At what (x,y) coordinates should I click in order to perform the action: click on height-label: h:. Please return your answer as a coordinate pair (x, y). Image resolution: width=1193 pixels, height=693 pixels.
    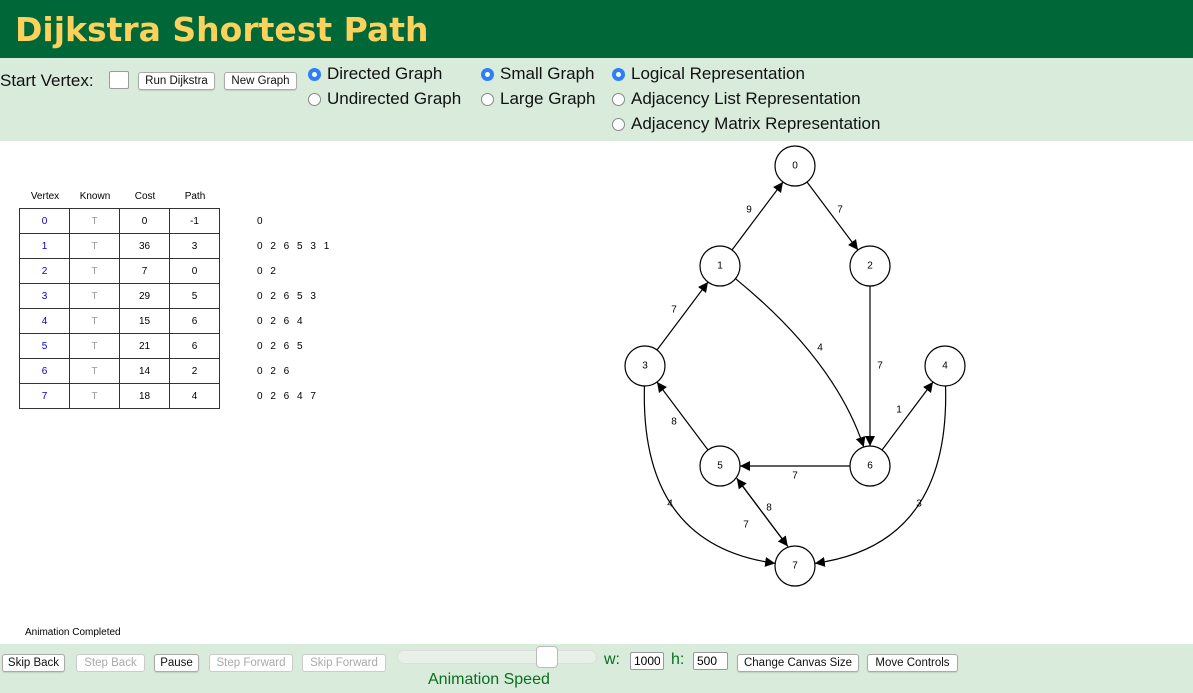
    Looking at the image, I should click on (678, 659).